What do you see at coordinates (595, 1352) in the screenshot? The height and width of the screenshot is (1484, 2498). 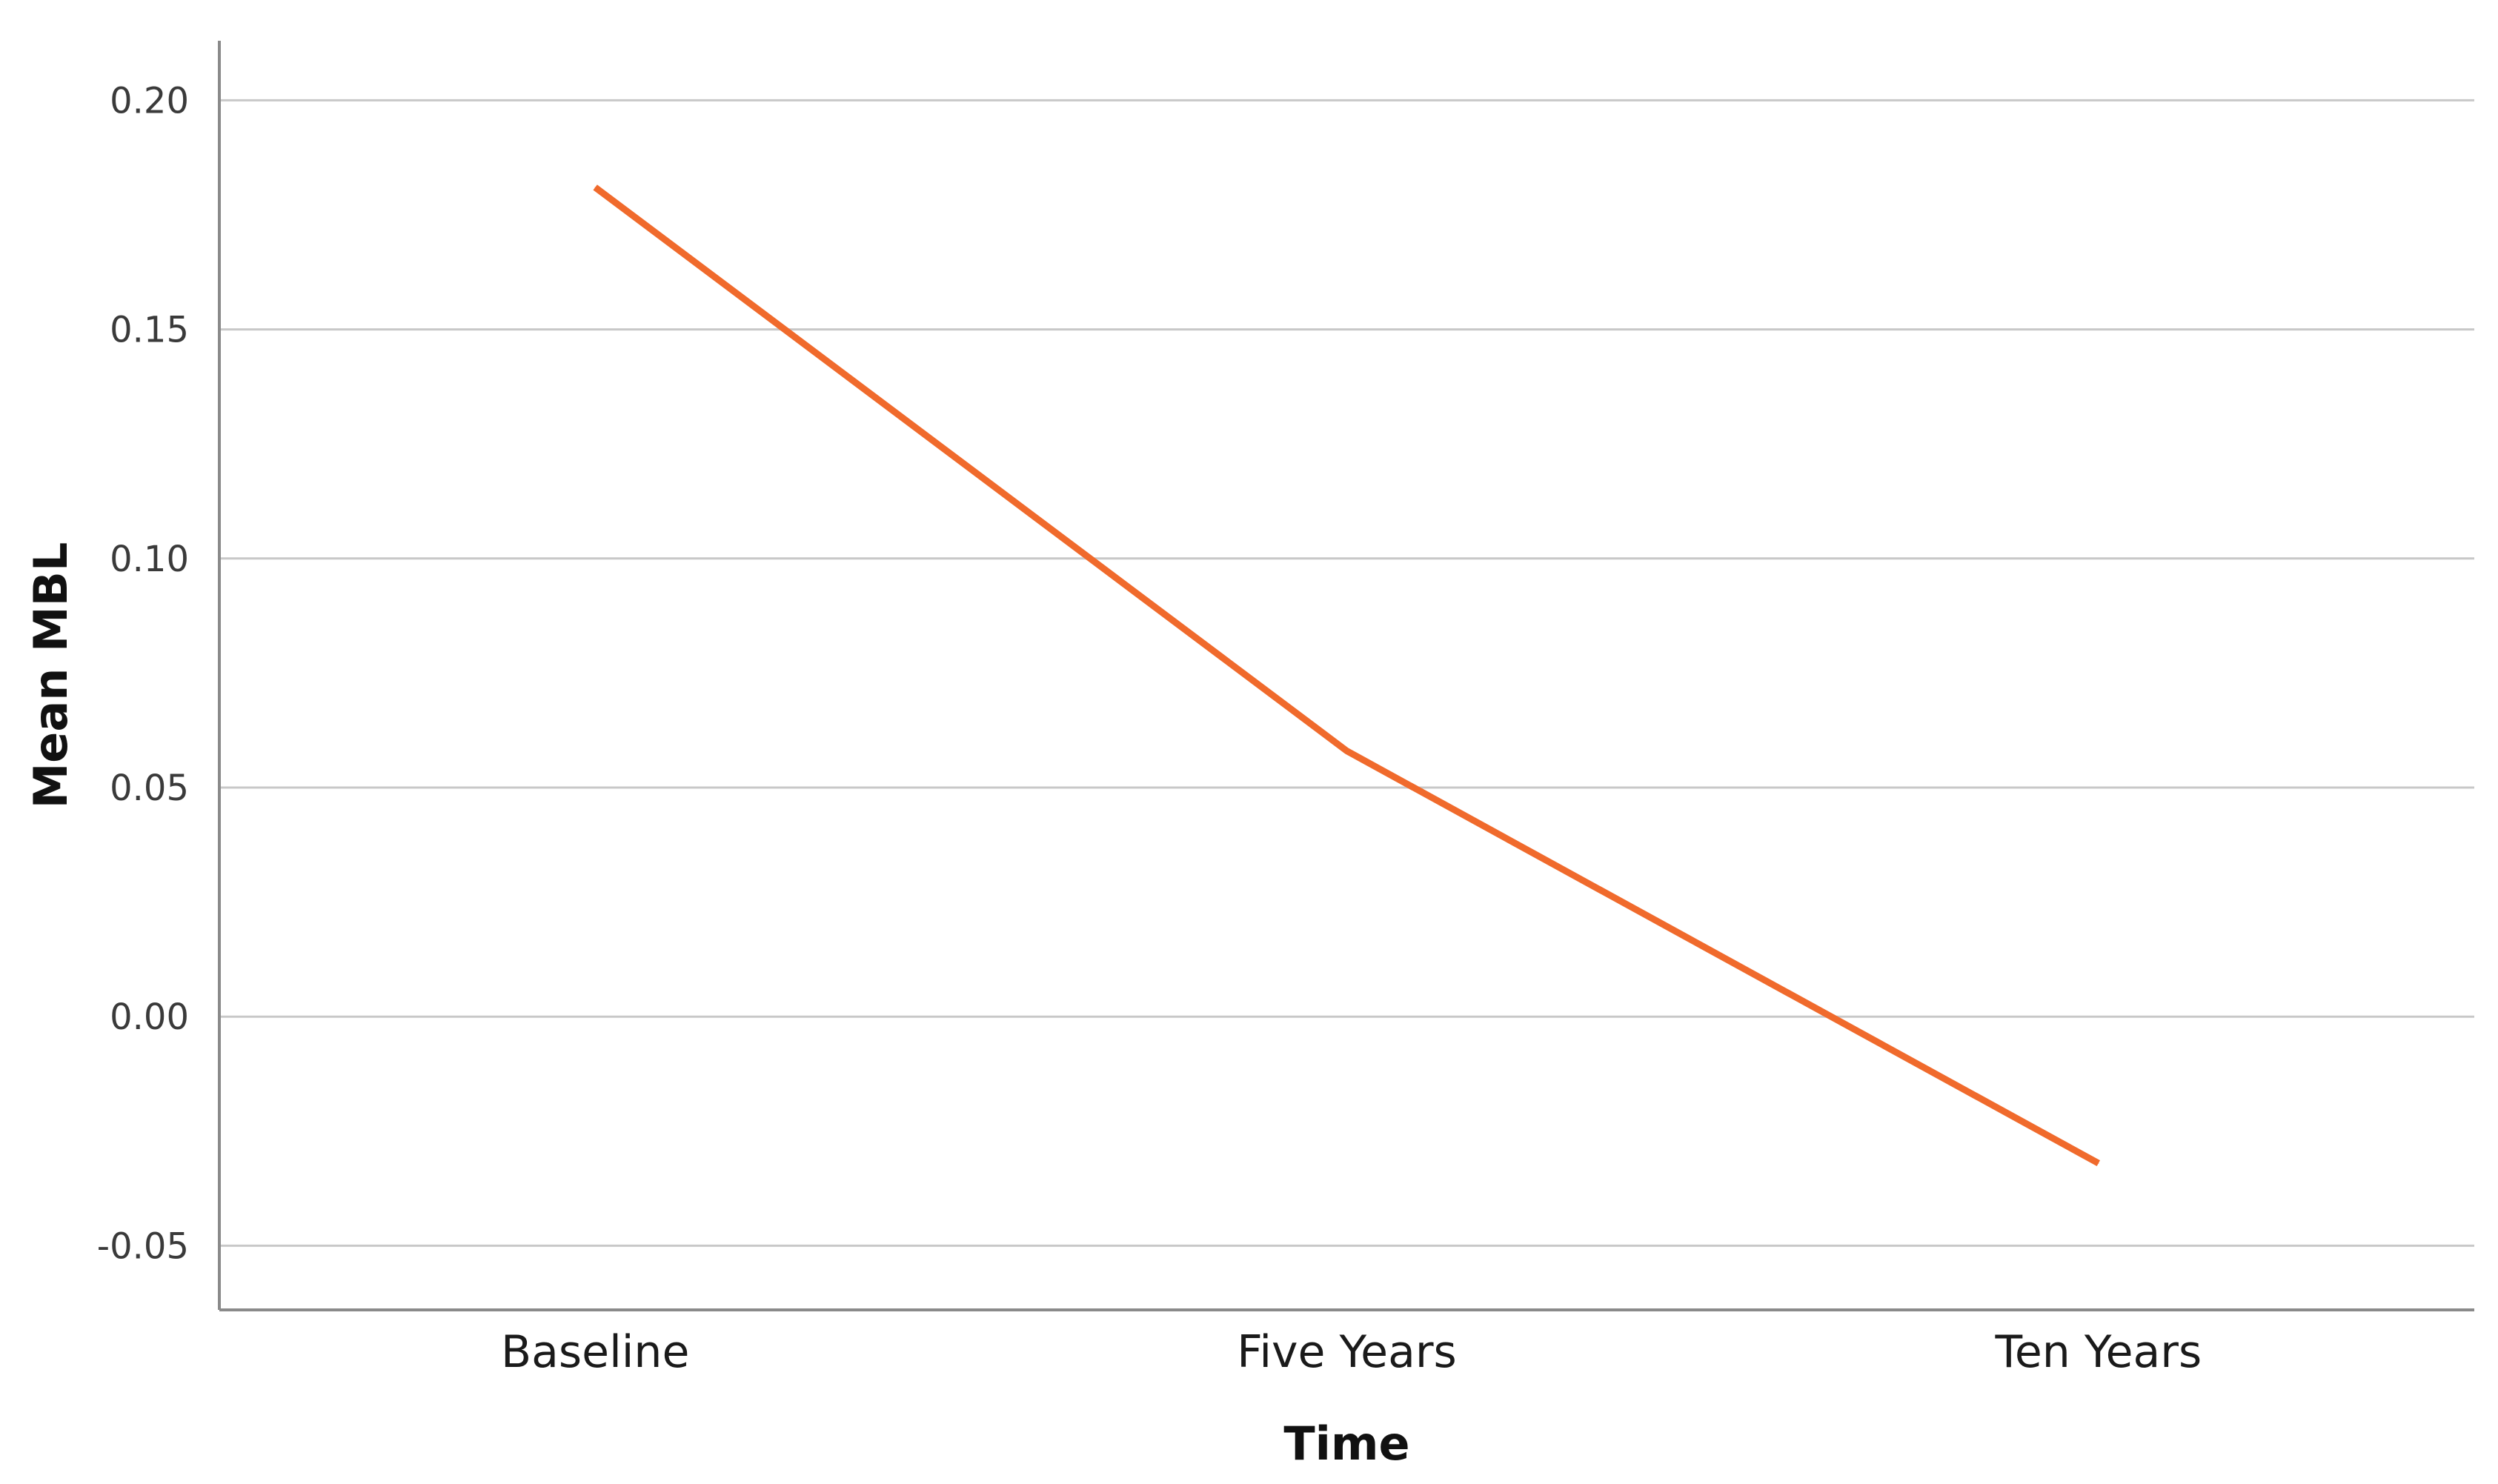 I see `x-tick-label: Baseline` at bounding box center [595, 1352].